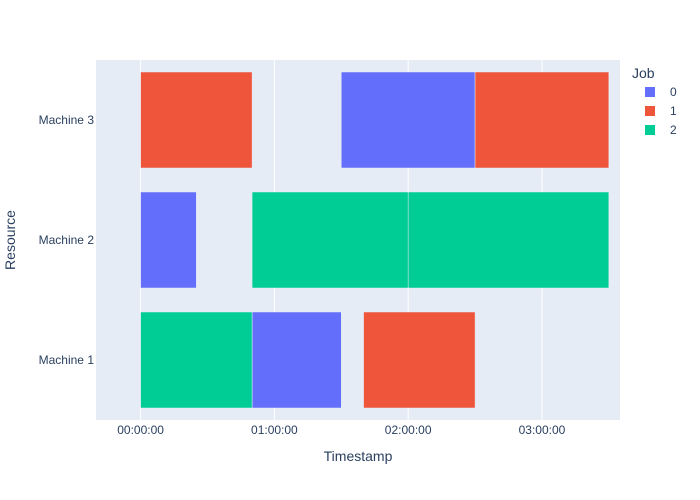 The width and height of the screenshot is (700, 500). I want to click on legend-label: 0, so click(673, 92).